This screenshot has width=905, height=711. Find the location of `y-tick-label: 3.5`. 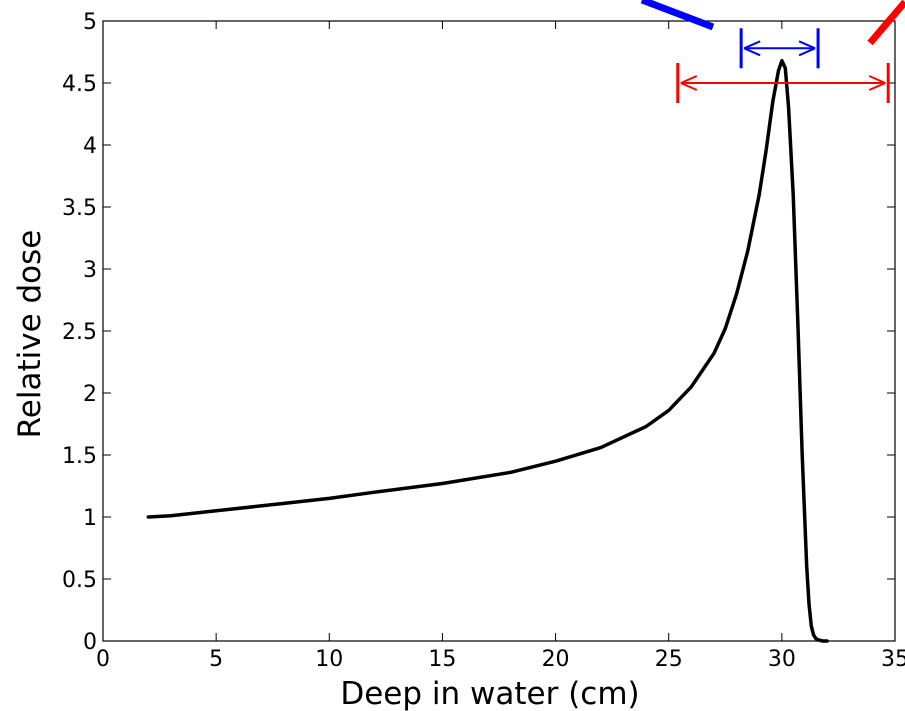

y-tick-label: 3.5 is located at coordinates (79, 208).